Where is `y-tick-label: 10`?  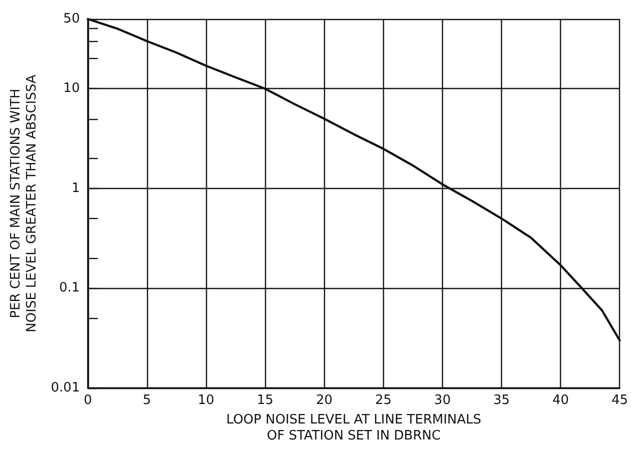 y-tick-label: 10 is located at coordinates (71, 88).